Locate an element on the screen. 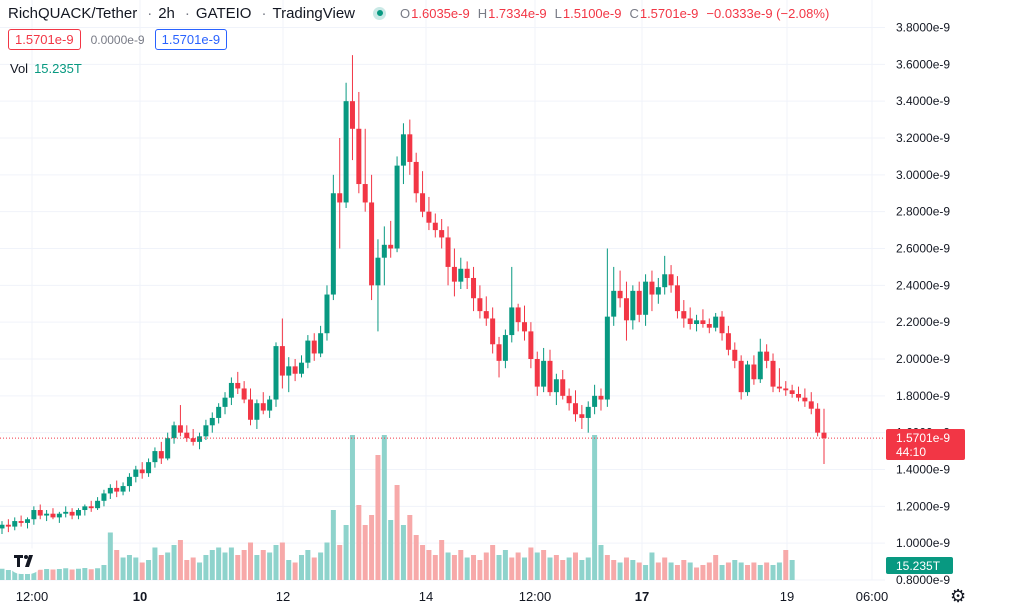 The width and height of the screenshot is (1027, 613). ohlc-open: O1.6035e-9 is located at coordinates (435, 13).